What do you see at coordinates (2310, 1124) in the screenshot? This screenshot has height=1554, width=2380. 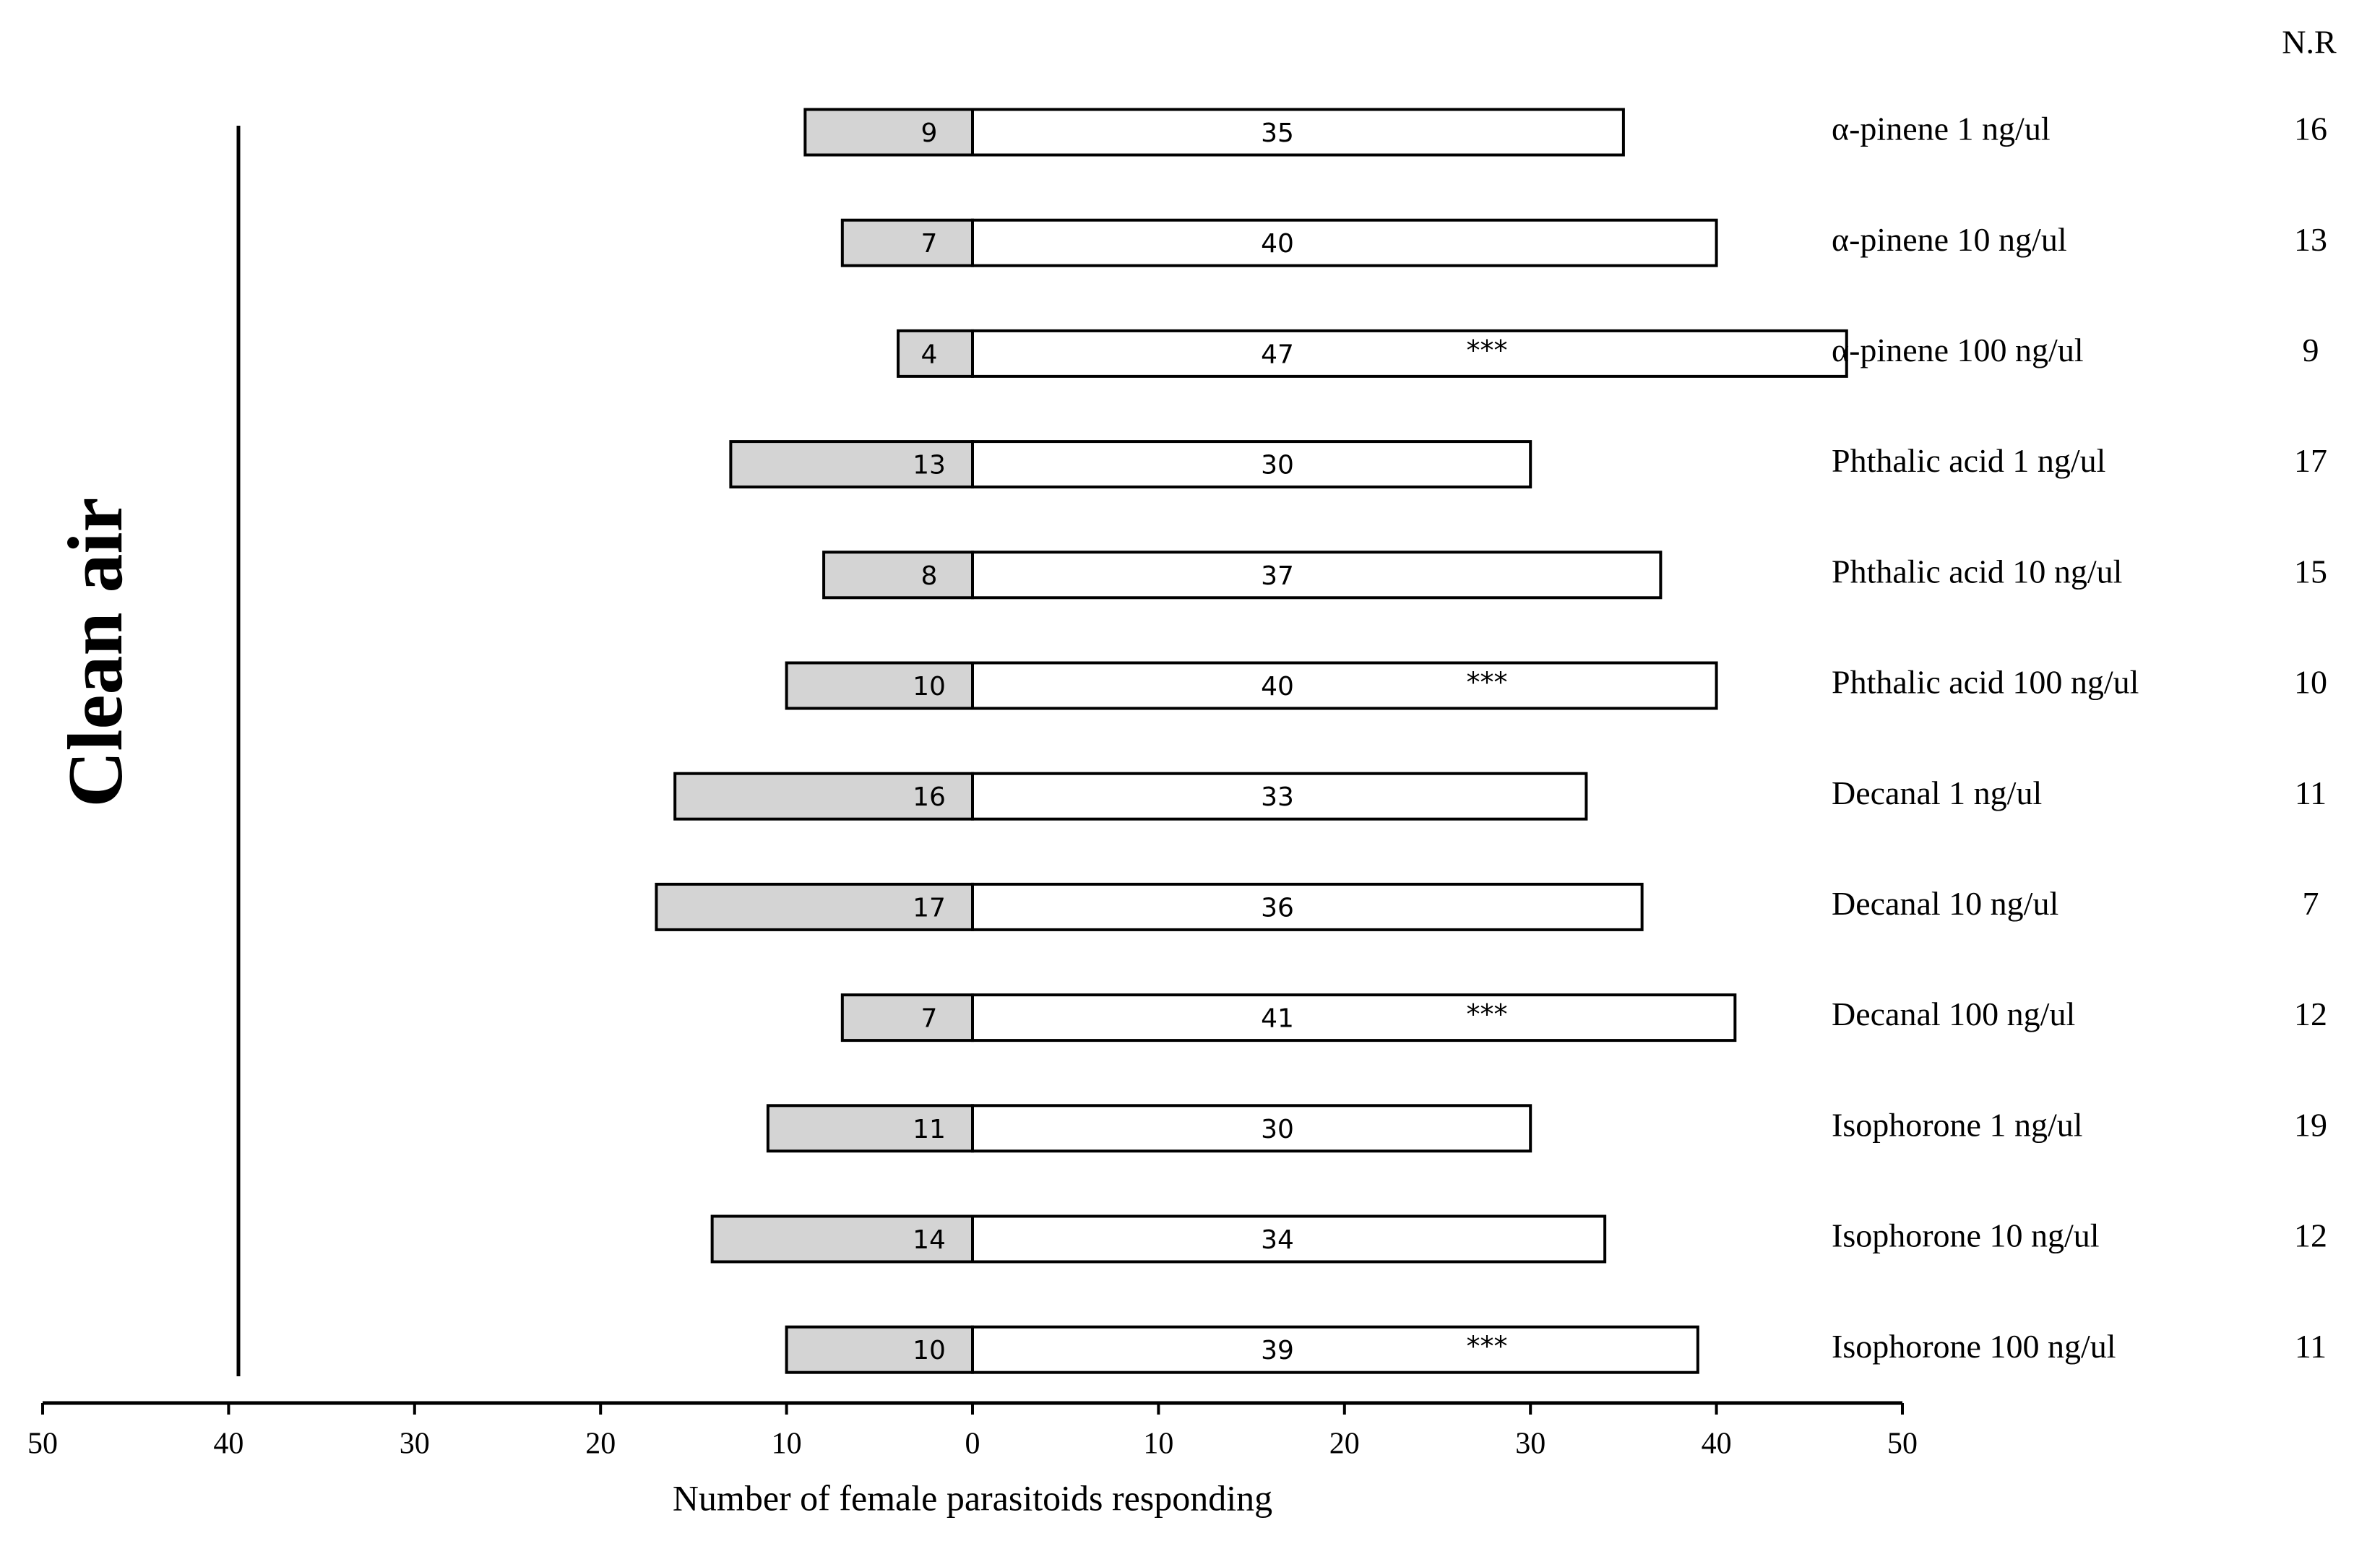 I see `nr-value: 19` at bounding box center [2310, 1124].